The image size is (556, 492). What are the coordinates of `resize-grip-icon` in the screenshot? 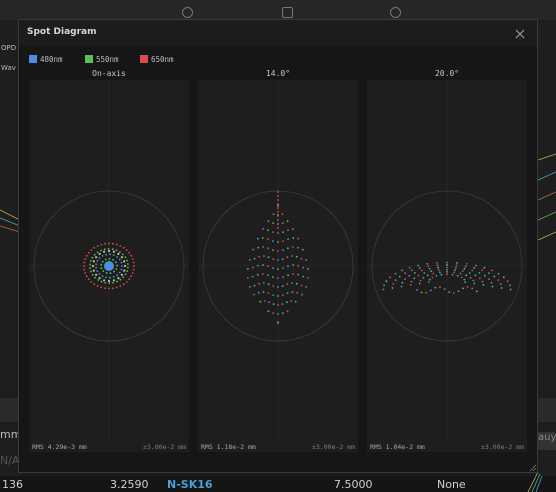 It's located at (533, 468).